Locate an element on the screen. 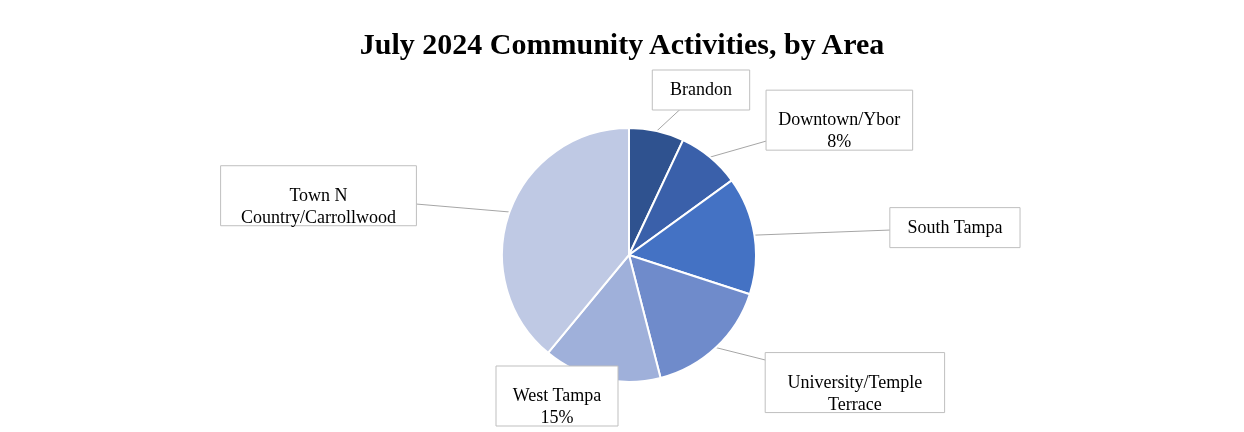  slice-label: Town N Country/Carrollwood is located at coordinates (319, 205).